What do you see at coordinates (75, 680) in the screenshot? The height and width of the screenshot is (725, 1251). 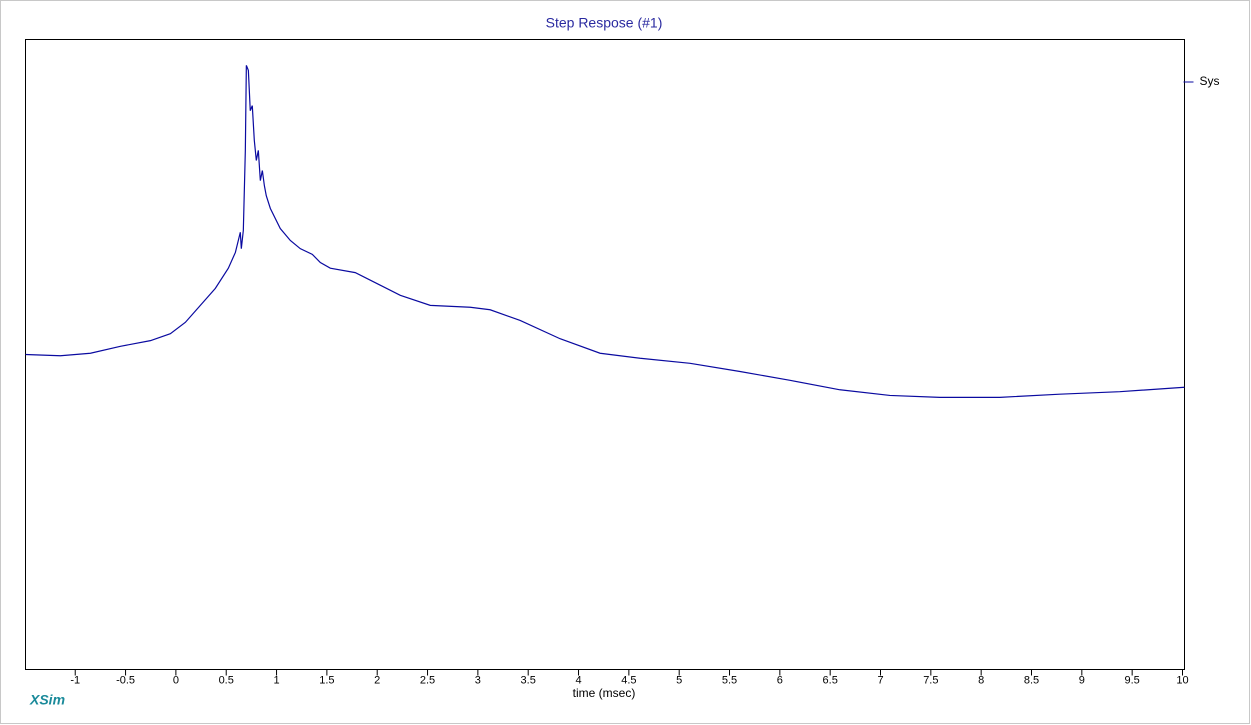 I see `x-tick-label: -1` at bounding box center [75, 680].